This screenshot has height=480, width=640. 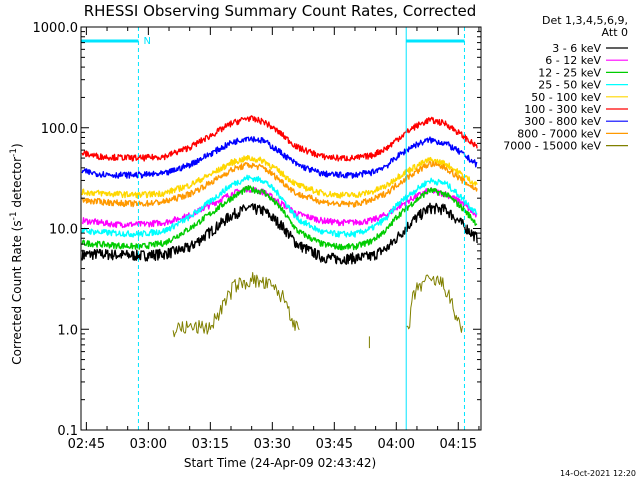 I want to click on legend-label: 12 - 25 keV, so click(x=569, y=72).